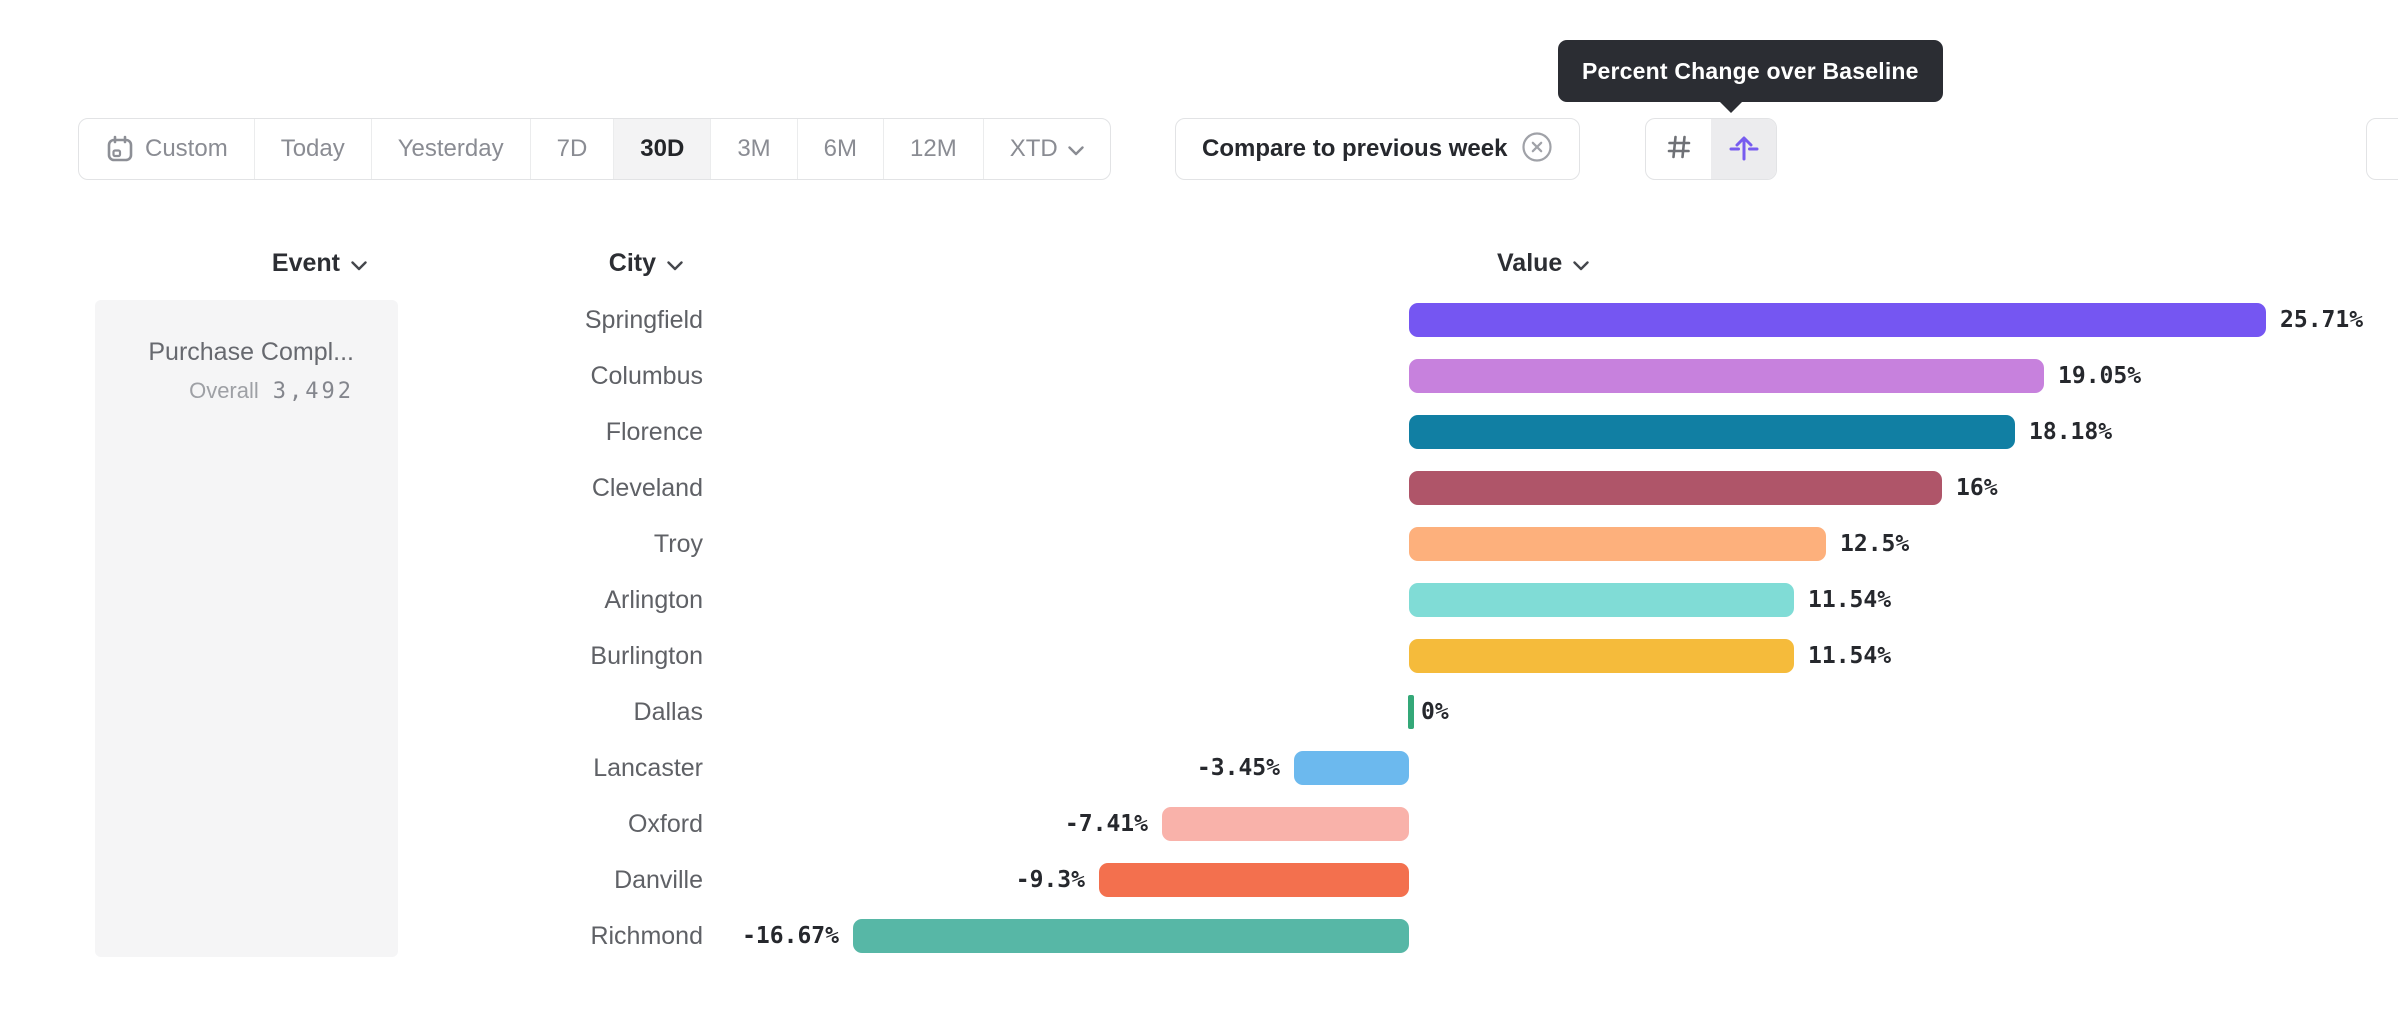  I want to click on city-label: Oxford, so click(665, 824).